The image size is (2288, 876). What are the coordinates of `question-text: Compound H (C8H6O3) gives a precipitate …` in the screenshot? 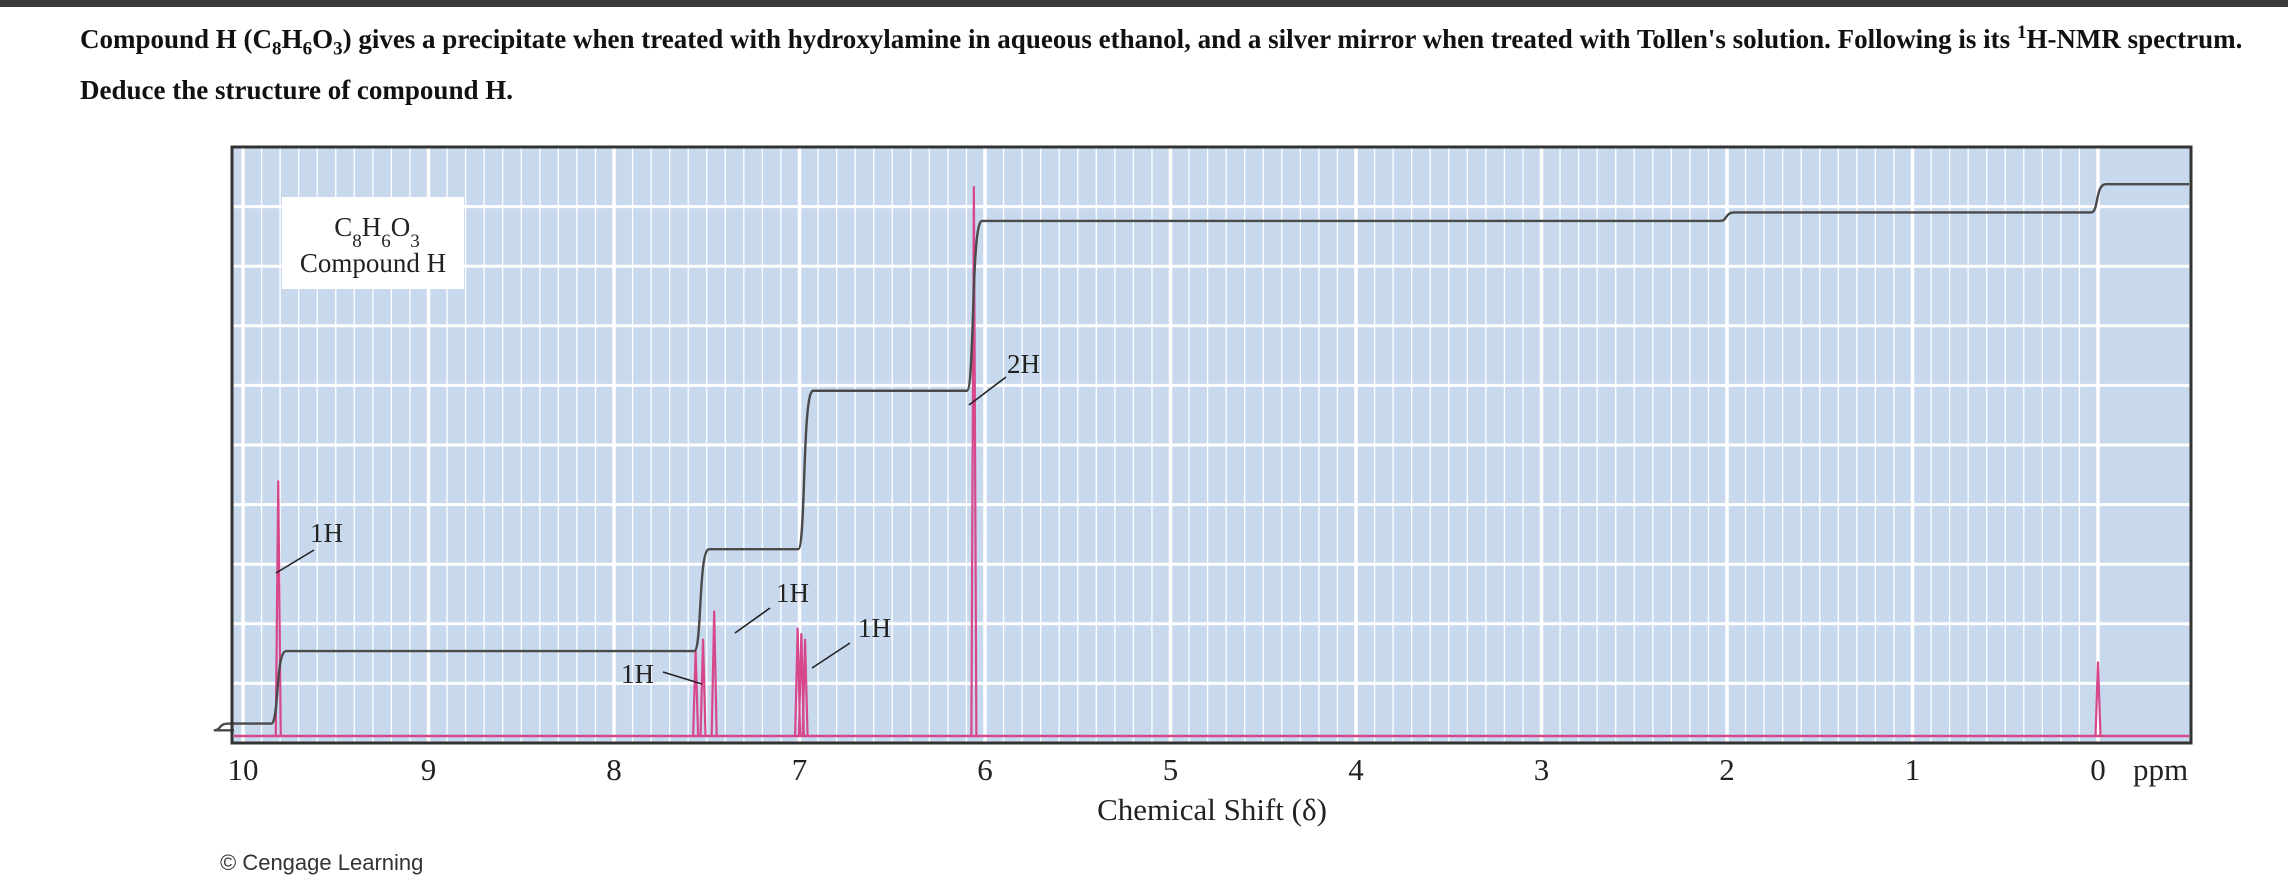 It's located at (1161, 63).